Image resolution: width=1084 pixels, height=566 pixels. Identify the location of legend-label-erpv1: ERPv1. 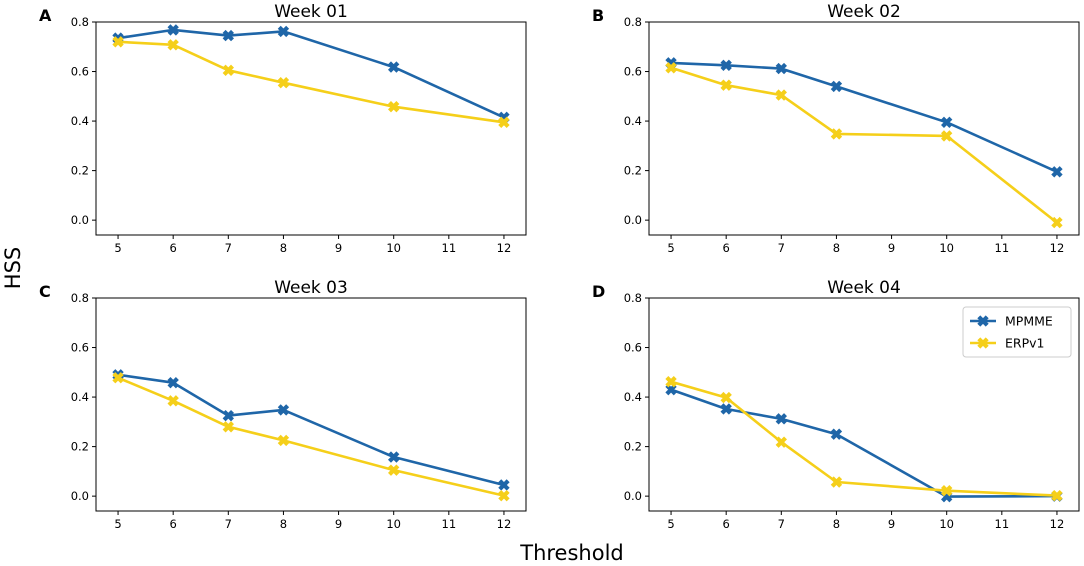
(1024, 343).